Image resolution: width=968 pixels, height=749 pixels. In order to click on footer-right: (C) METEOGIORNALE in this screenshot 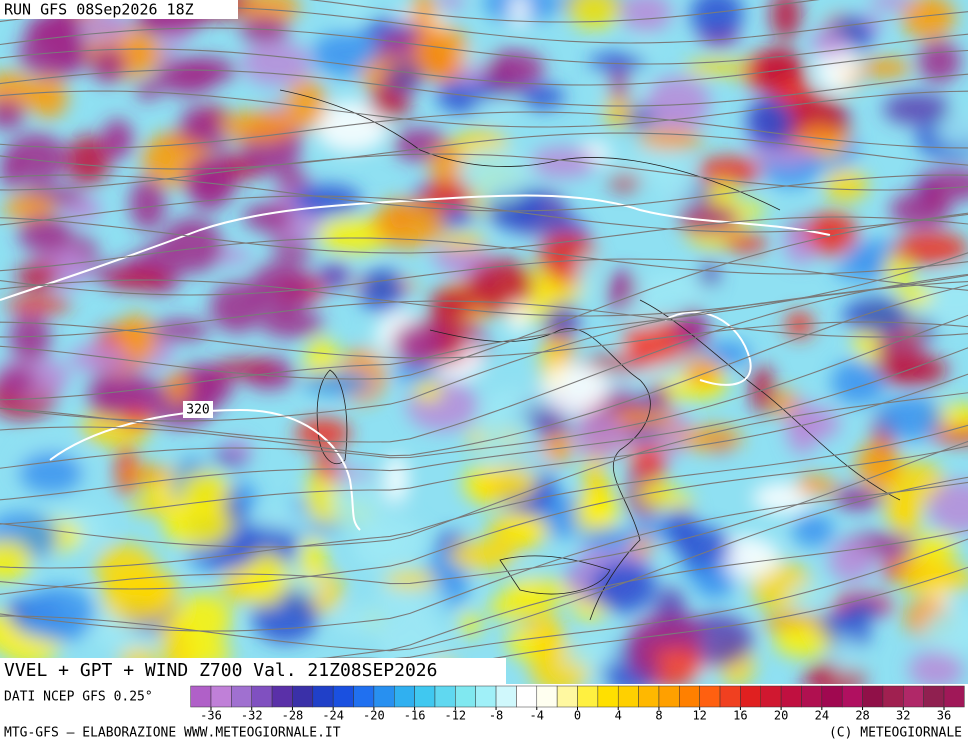, I will do `click(895, 733)`.